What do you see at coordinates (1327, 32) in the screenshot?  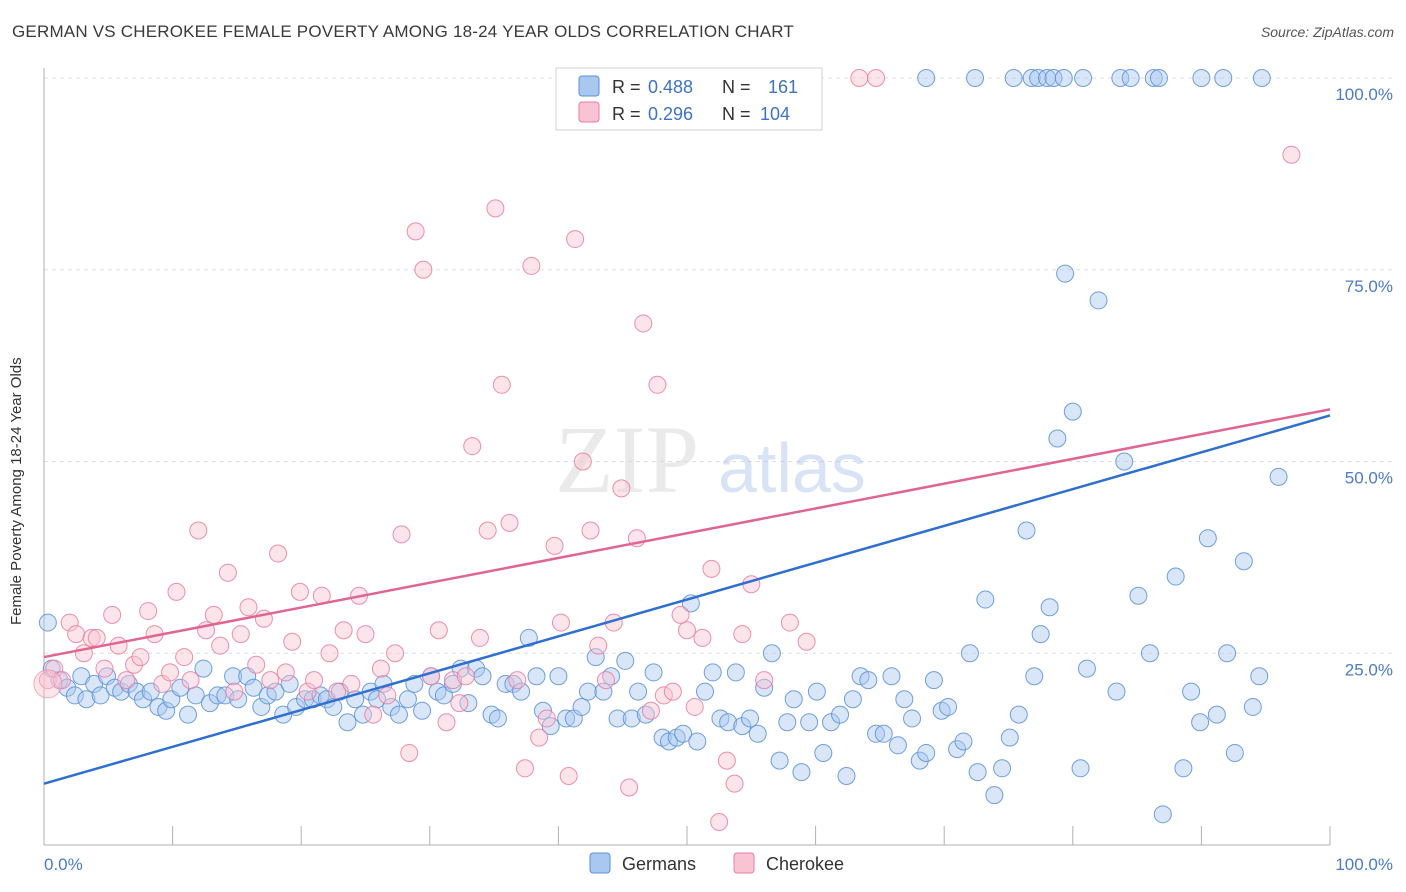 I see `source-label: Source: ZipAtlas.com` at bounding box center [1327, 32].